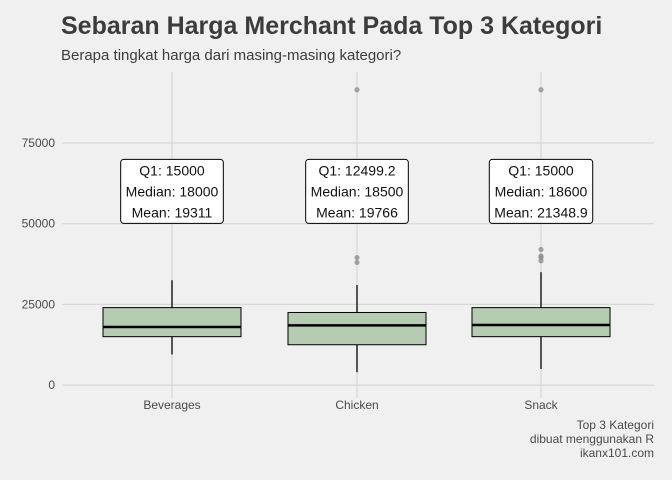 The width and height of the screenshot is (672, 480). What do you see at coordinates (591, 439) in the screenshot?
I see `caption-line-2: dibuat menggunakan R` at bounding box center [591, 439].